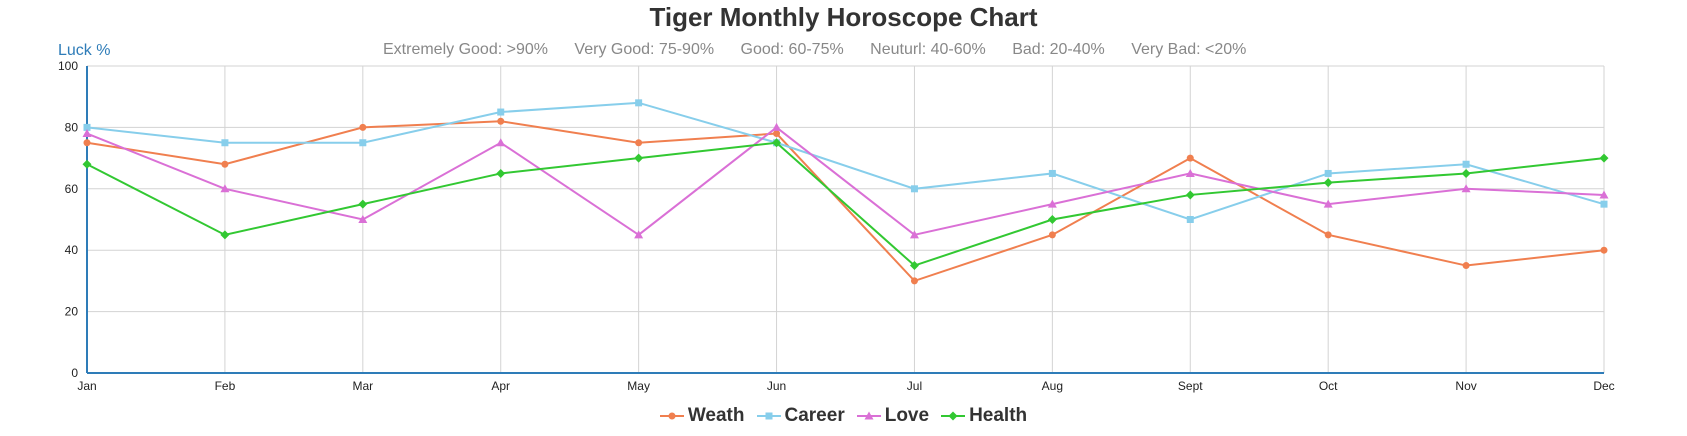 This screenshot has width=1687, height=436. Describe the element at coordinates (72, 250) in the screenshot. I see `y-tick-label: 40` at that location.